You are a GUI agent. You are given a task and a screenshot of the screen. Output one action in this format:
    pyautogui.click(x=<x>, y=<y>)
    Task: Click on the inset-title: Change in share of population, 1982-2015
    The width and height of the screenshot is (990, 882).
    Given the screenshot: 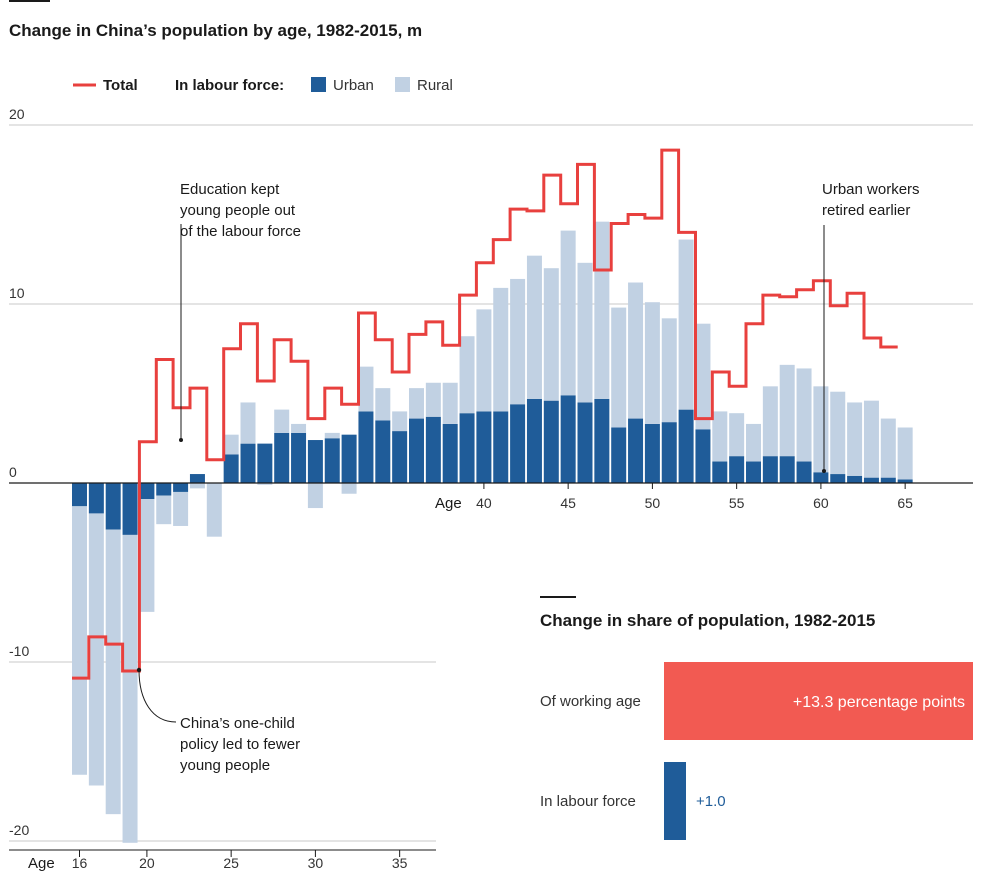 What is the action you would take?
    pyautogui.click(x=707, y=620)
    